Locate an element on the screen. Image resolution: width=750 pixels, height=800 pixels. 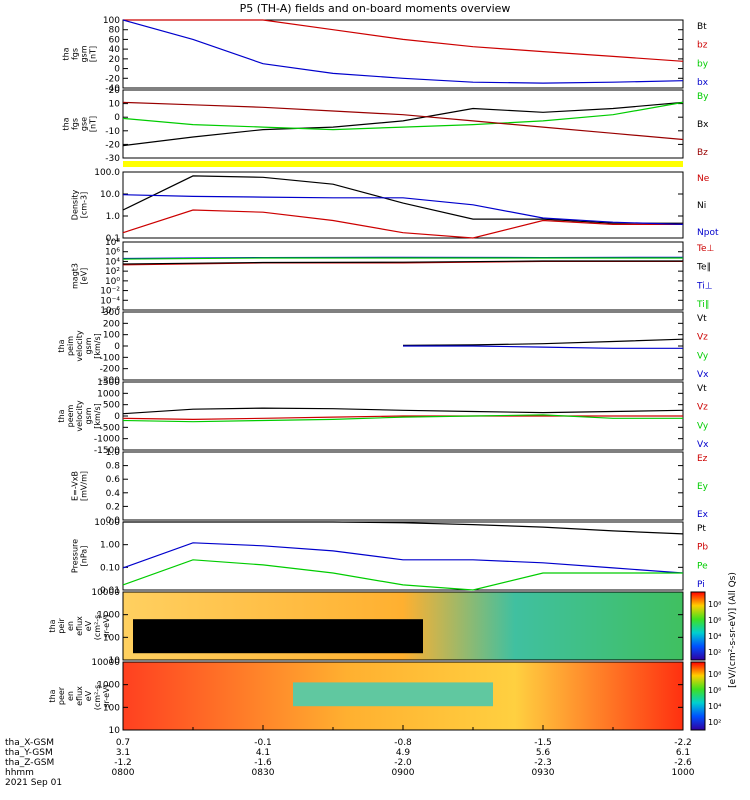
ephemeris-value: 6.1 is located at coordinates (683, 753).